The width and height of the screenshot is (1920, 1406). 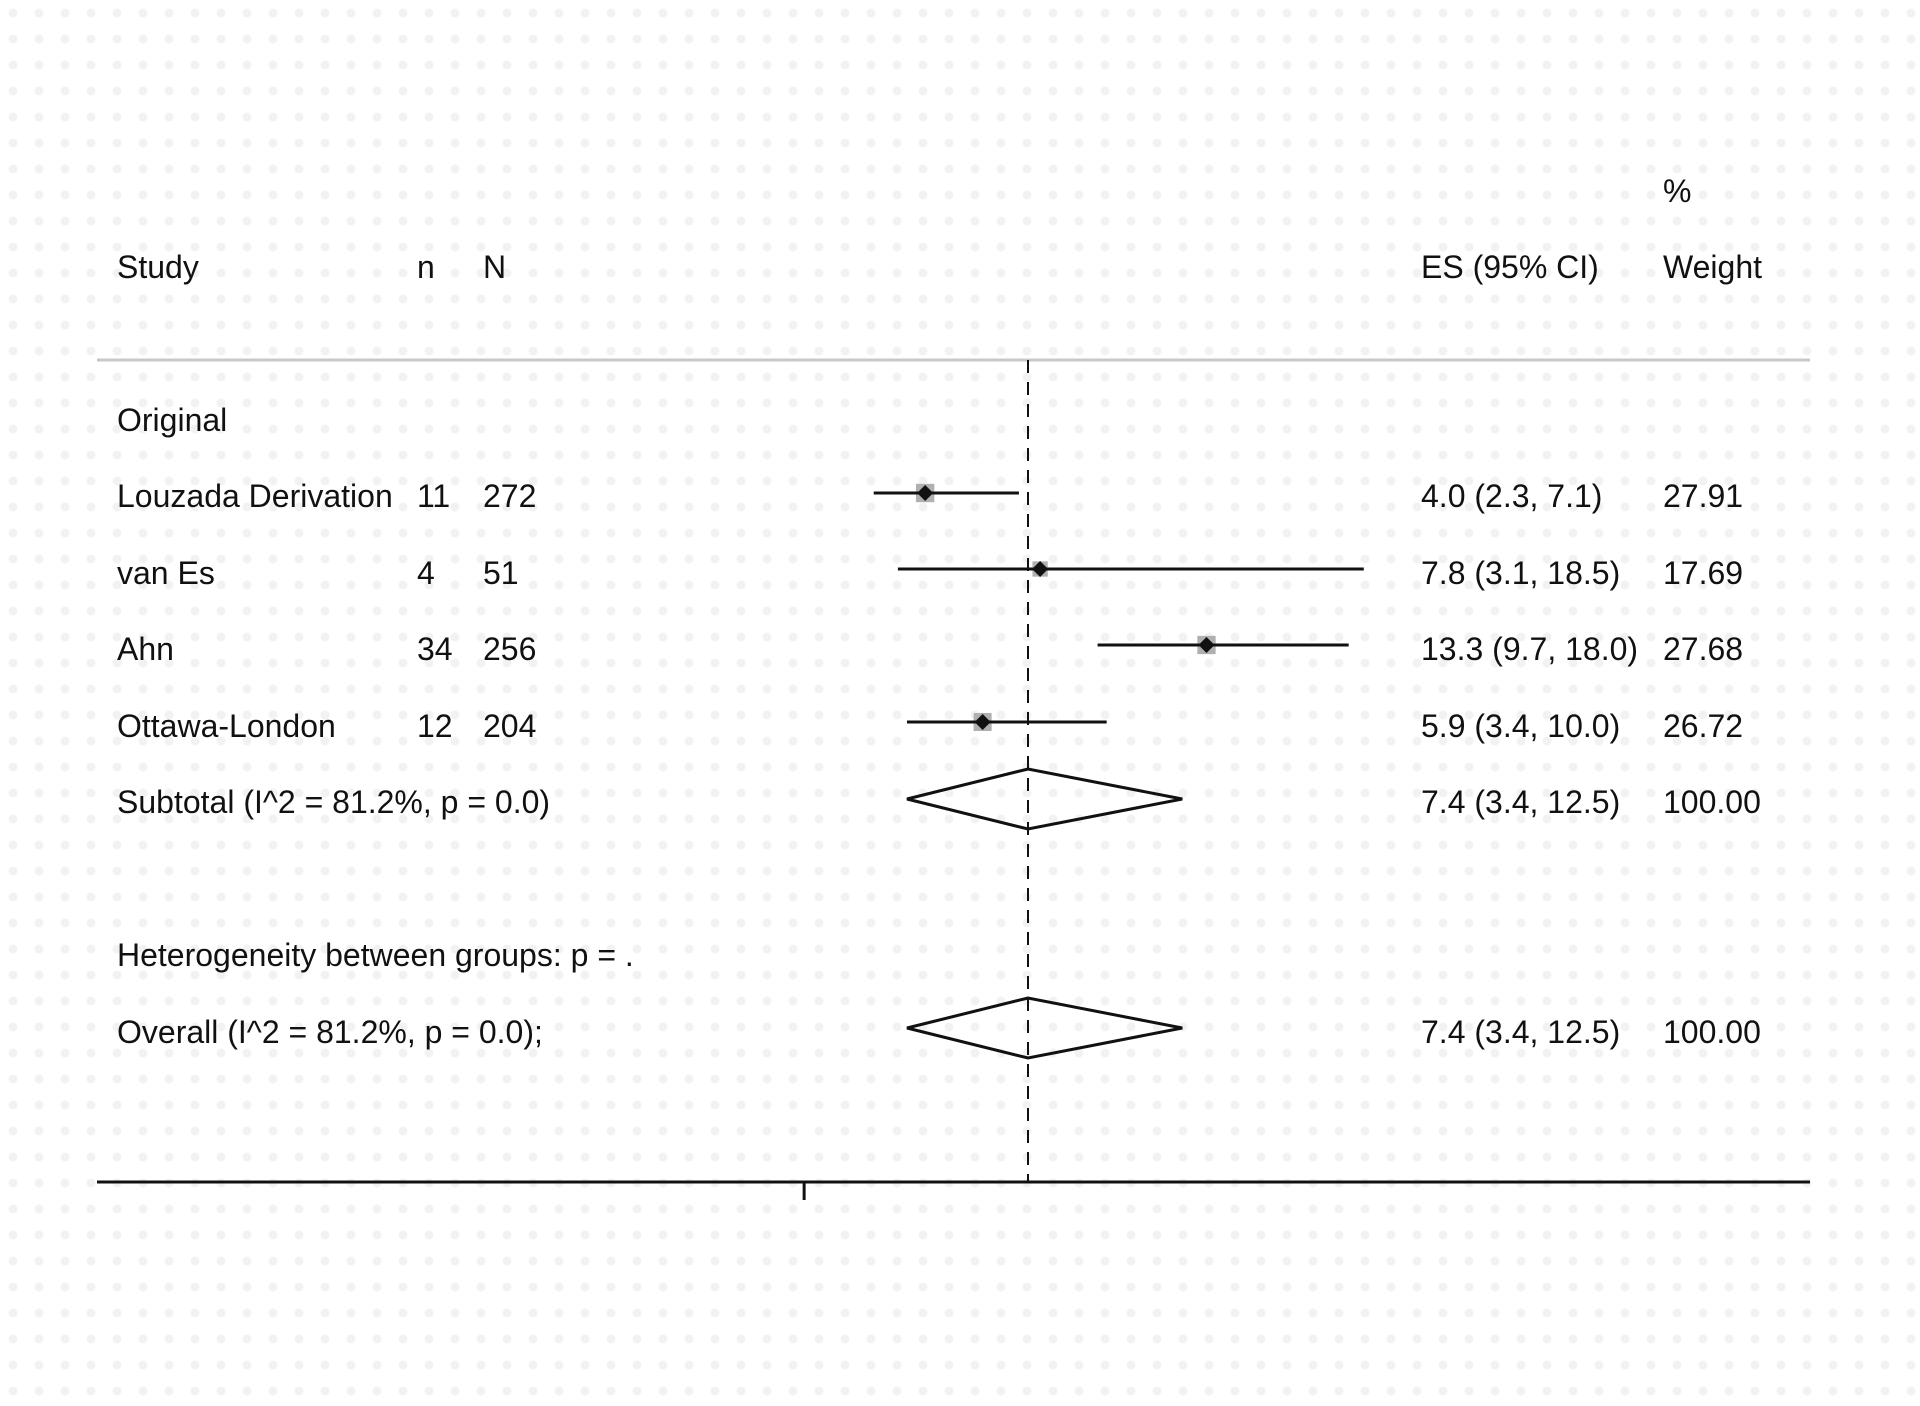 What do you see at coordinates (1529, 649) in the screenshot?
I see `study-es: 13.3 (9.7, 18.0)` at bounding box center [1529, 649].